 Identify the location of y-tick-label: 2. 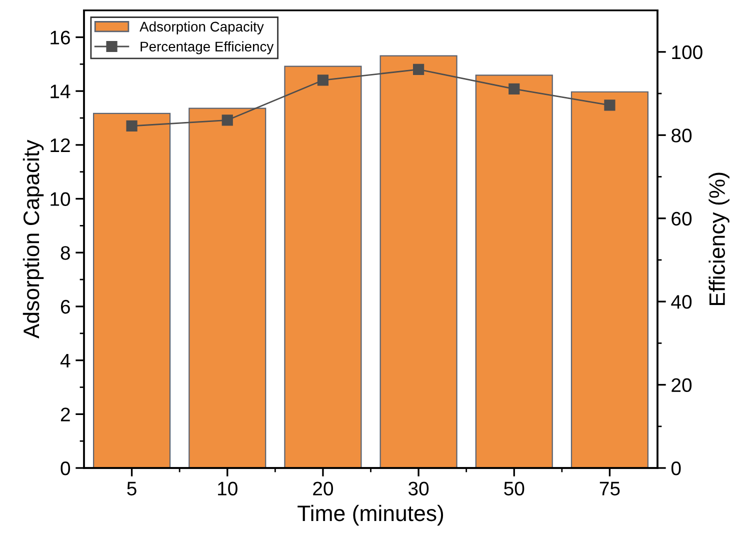
(65, 415).